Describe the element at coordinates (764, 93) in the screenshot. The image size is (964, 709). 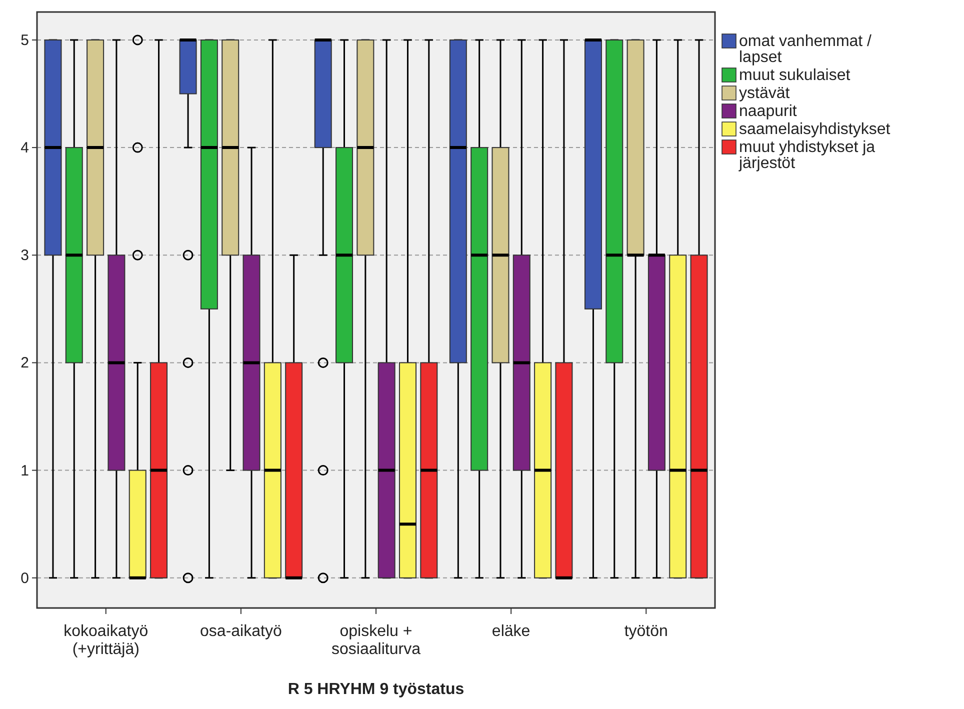
I see `legend-label: ystävät` at that location.